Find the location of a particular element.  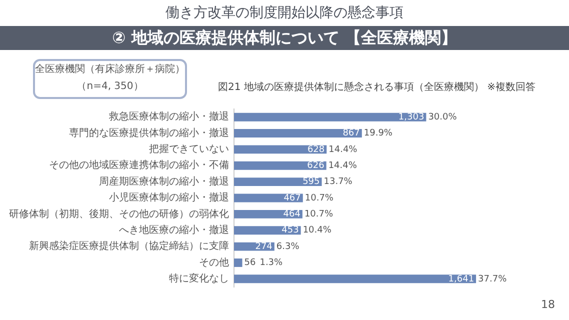

data-label: 467 is located at coordinates (292, 198).